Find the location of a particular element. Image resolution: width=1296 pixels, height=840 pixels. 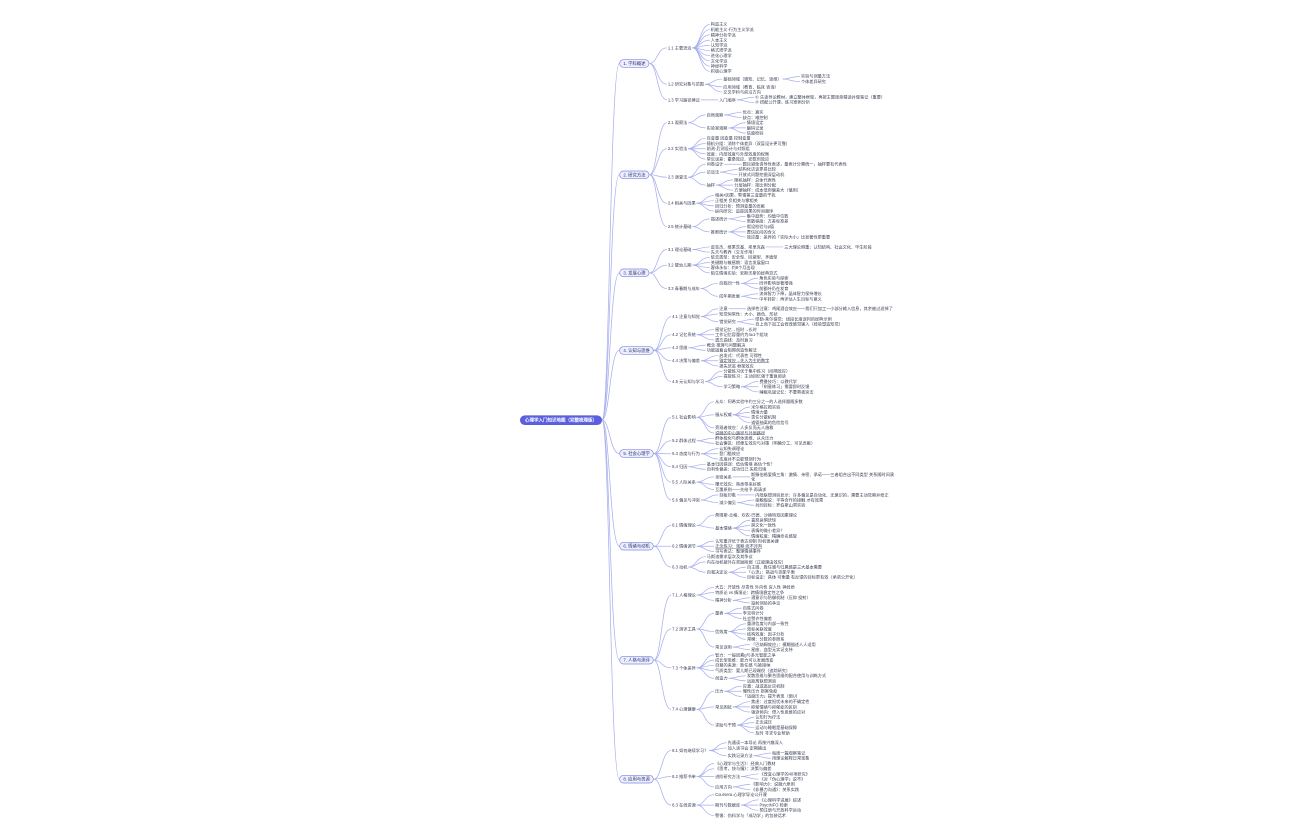

leaf-topic: 随机抽样：总体代表性 is located at coordinates (755, 180).